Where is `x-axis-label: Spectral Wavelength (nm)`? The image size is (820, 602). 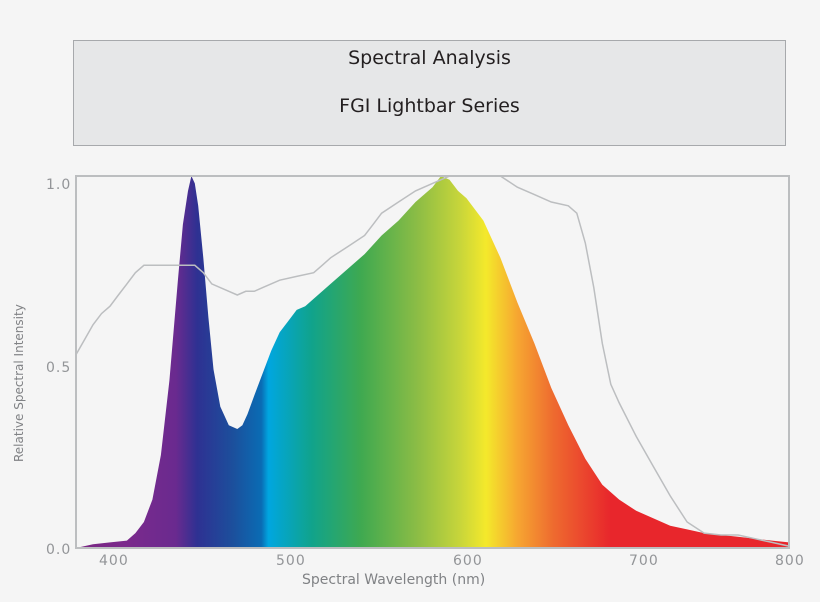 x-axis-label: Spectral Wavelength (nm) is located at coordinates (393, 580).